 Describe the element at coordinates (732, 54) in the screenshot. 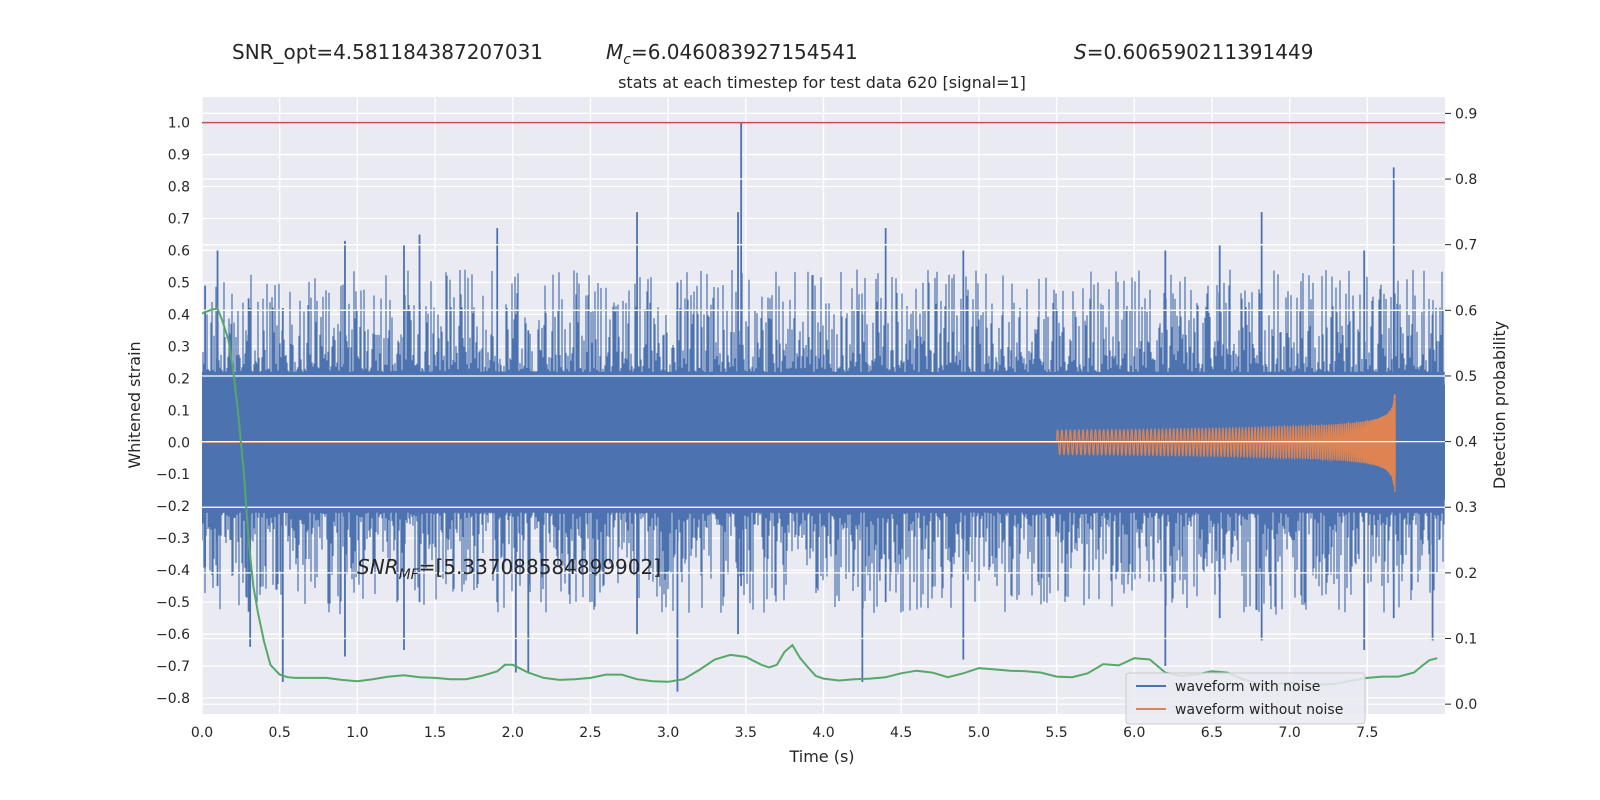

I see `chirp-mass-label: Mc=6.046083927154541` at that location.